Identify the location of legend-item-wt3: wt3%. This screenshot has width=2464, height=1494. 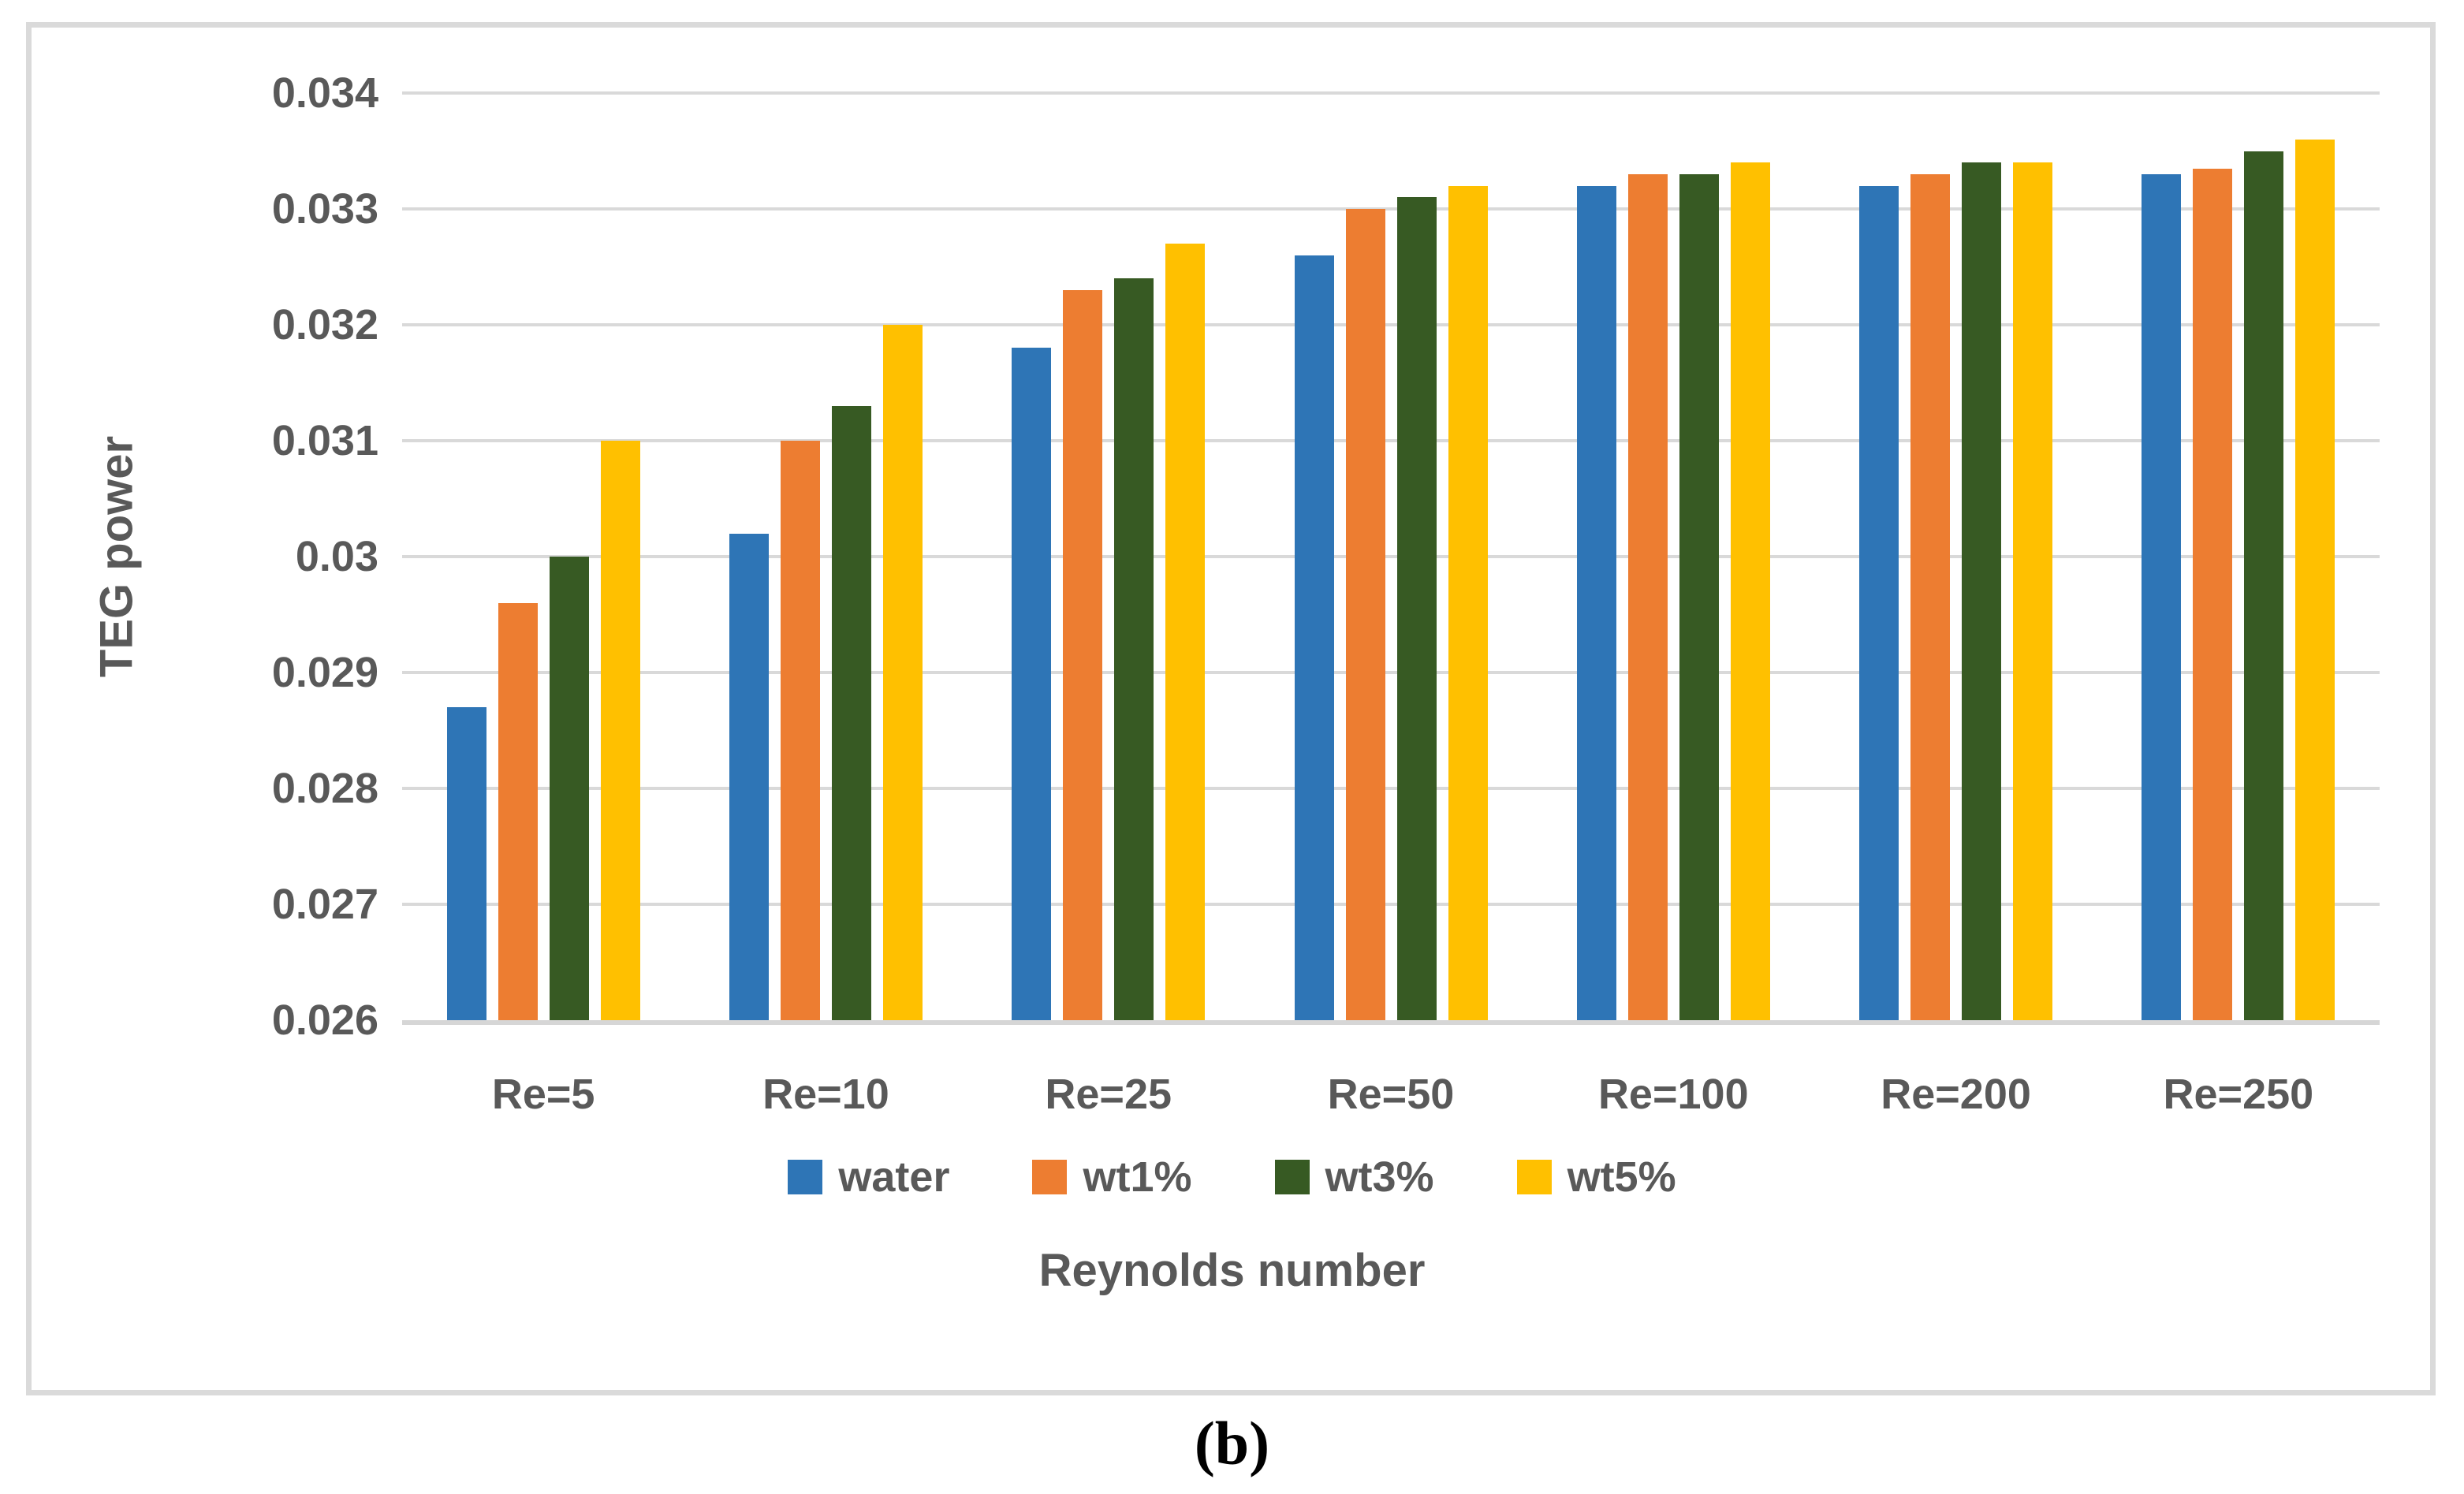
(1354, 1177).